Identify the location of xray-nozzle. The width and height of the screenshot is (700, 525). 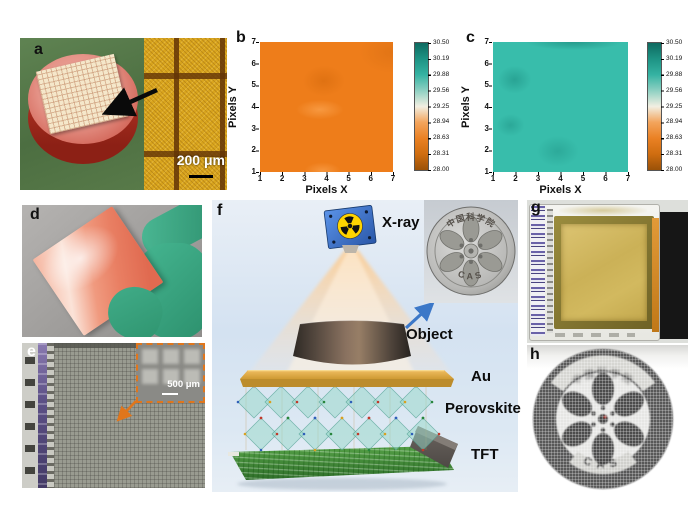
(350, 249).